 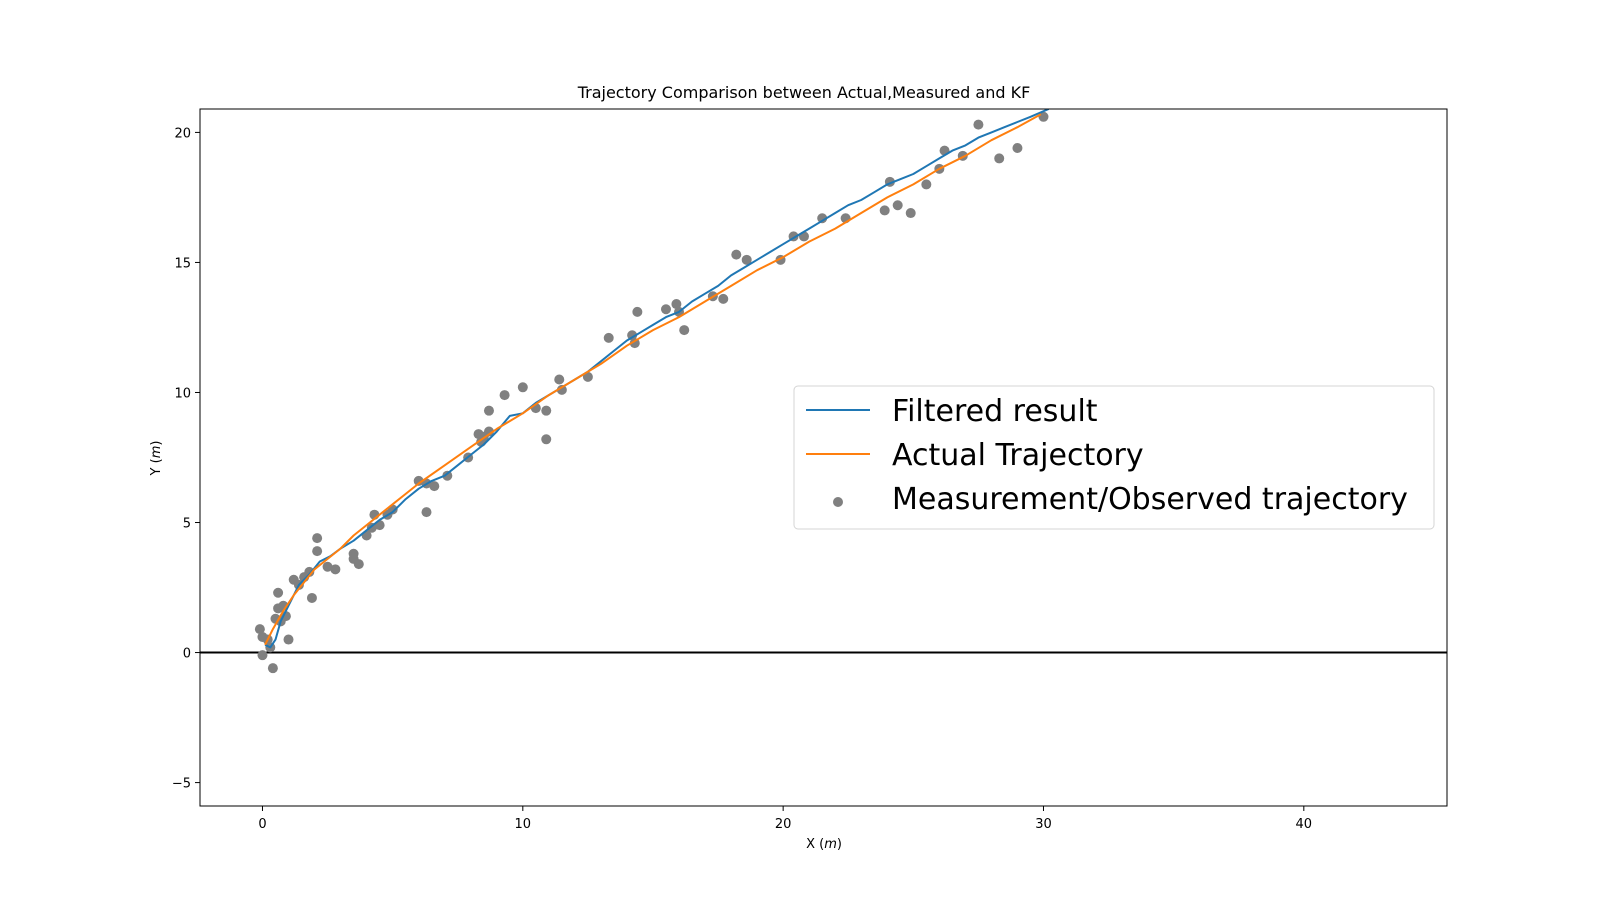 What do you see at coordinates (182, 263) in the screenshot?
I see `y-tick-label: 15` at bounding box center [182, 263].